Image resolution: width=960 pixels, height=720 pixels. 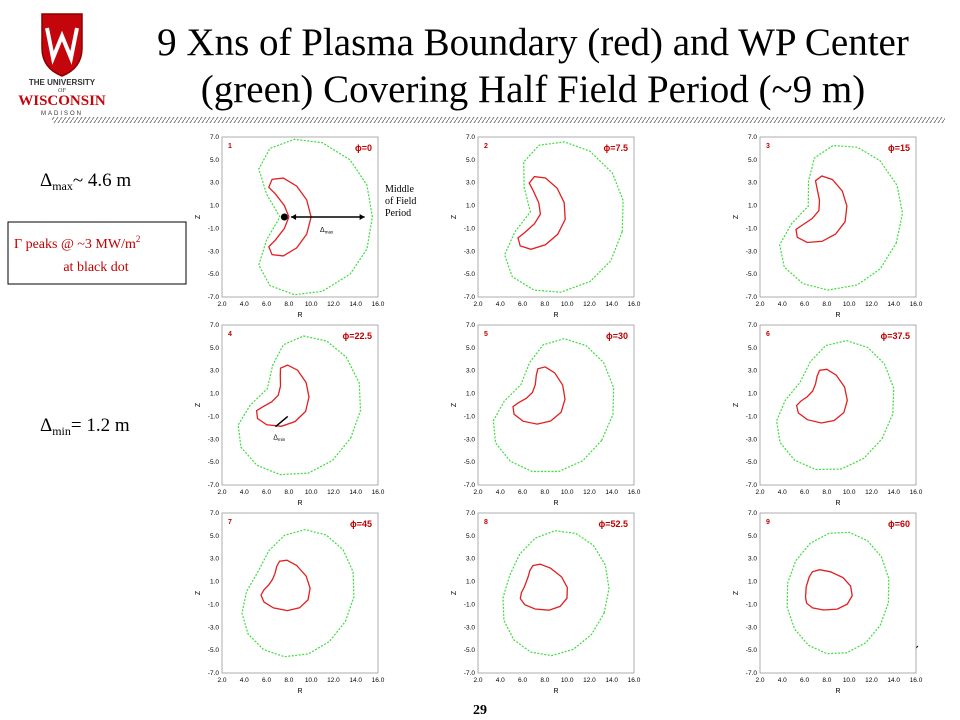 What do you see at coordinates (895, 336) in the screenshot?
I see `phi-label: ϕ=37.5` at bounding box center [895, 336].